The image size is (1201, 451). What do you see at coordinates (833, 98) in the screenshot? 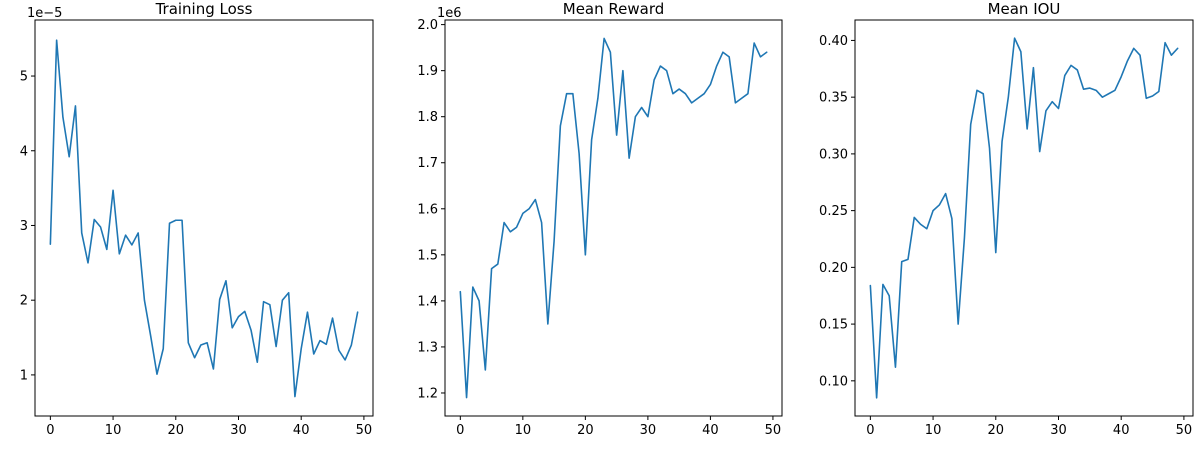
I see `y-tick-label: 0.35` at bounding box center [833, 98].